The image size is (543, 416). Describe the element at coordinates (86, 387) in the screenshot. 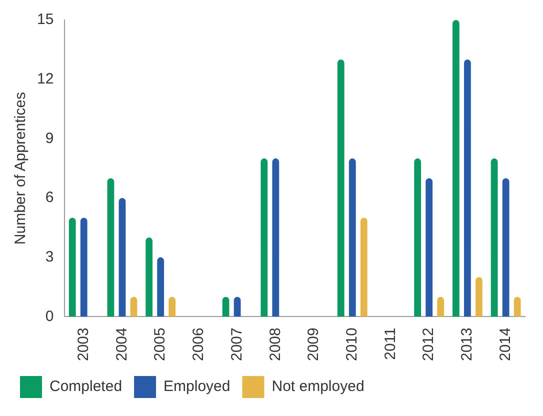

I see `legend-label: Completed` at that location.